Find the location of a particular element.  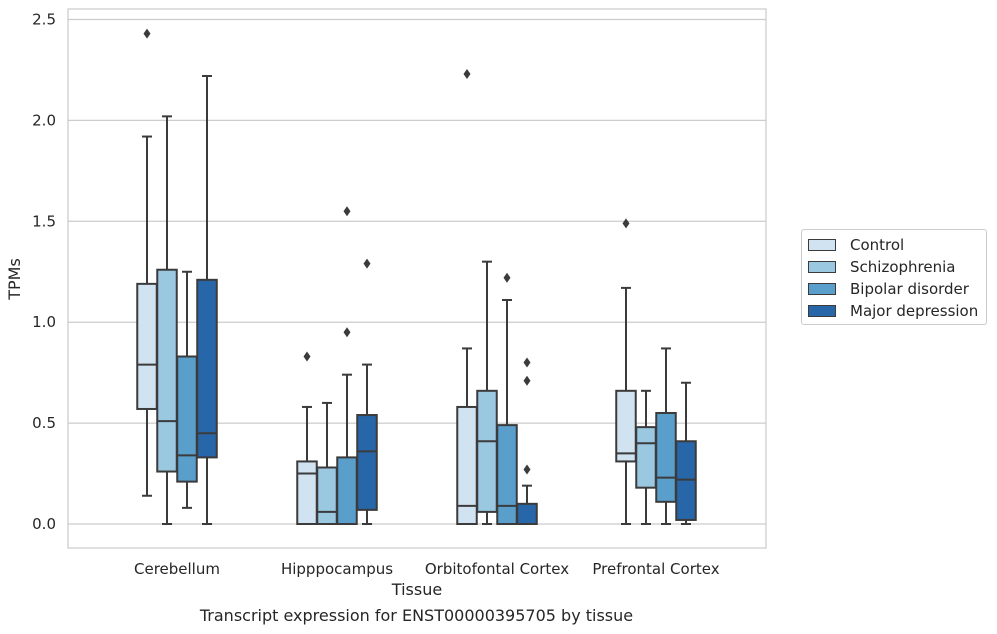

y-tick-label: 0.0 is located at coordinates (44, 524).